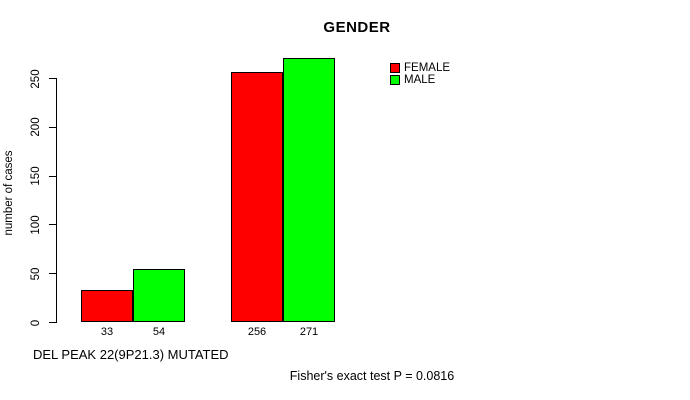  I want to click on x-axis-label: DEL PEAK 22(9P21.3) MUTATED, so click(131, 354).